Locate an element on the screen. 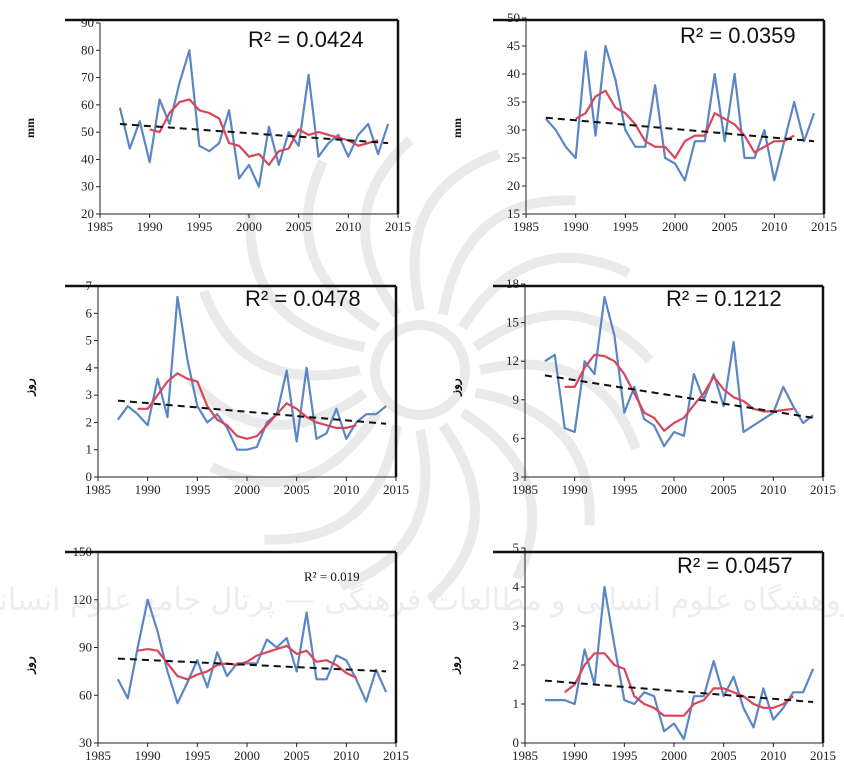 The height and width of the screenshot is (772, 844). r-squared-label: R² = 0.0478 is located at coordinates (303, 298).